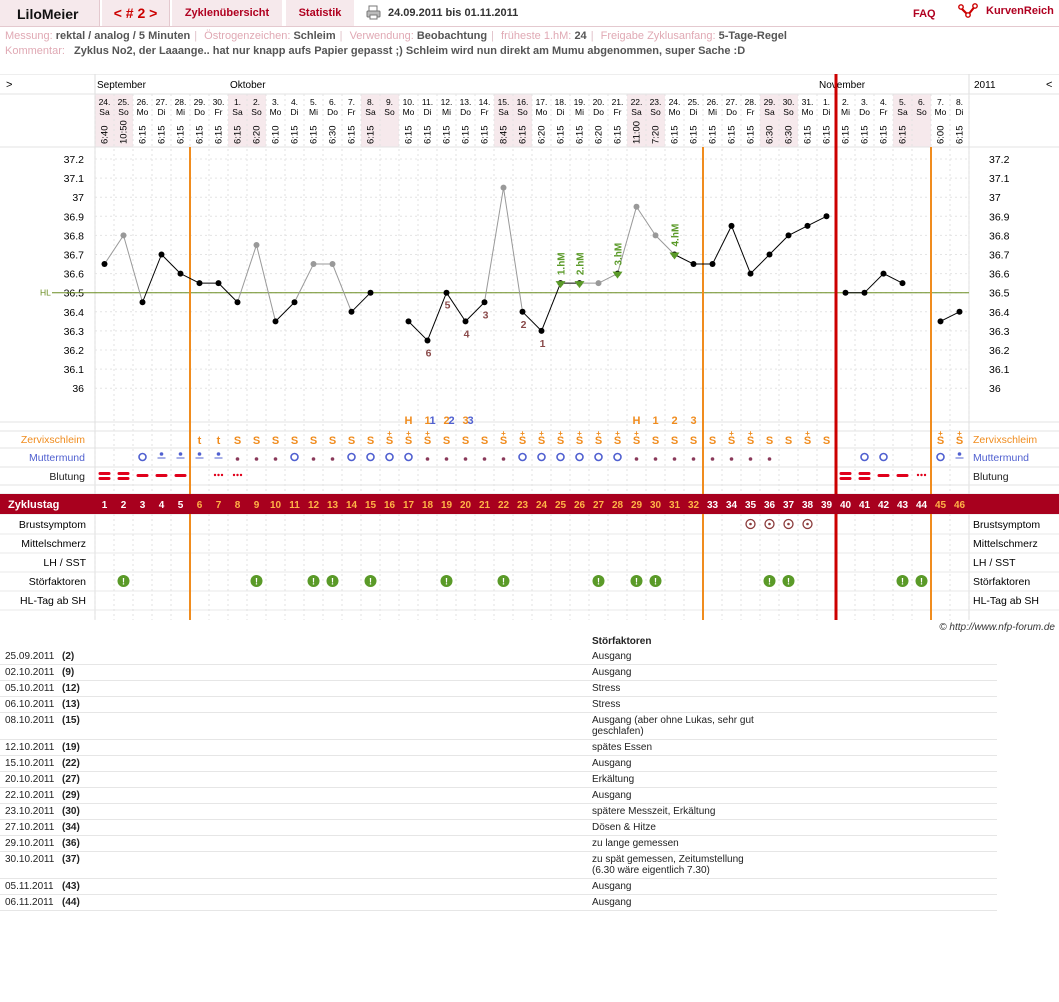 The width and height of the screenshot is (1059, 1002). What do you see at coordinates (842, 85) in the screenshot?
I see `month-label: November` at bounding box center [842, 85].